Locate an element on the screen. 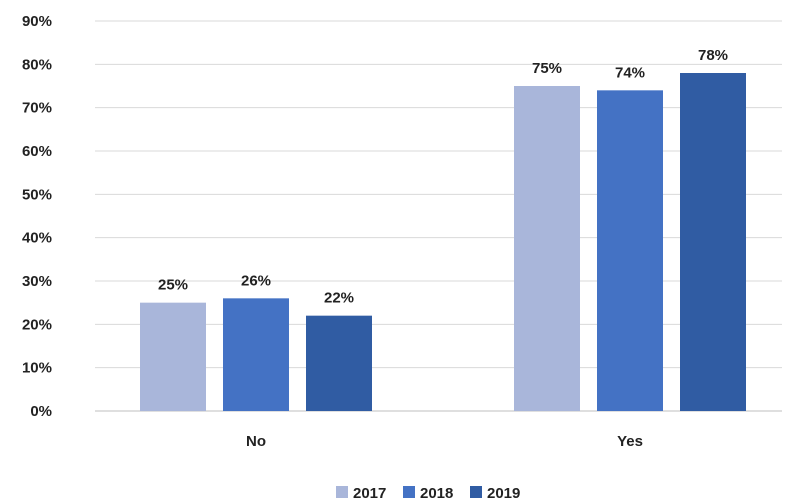 The image size is (807, 501). bar-yes-2018 is located at coordinates (630, 250).